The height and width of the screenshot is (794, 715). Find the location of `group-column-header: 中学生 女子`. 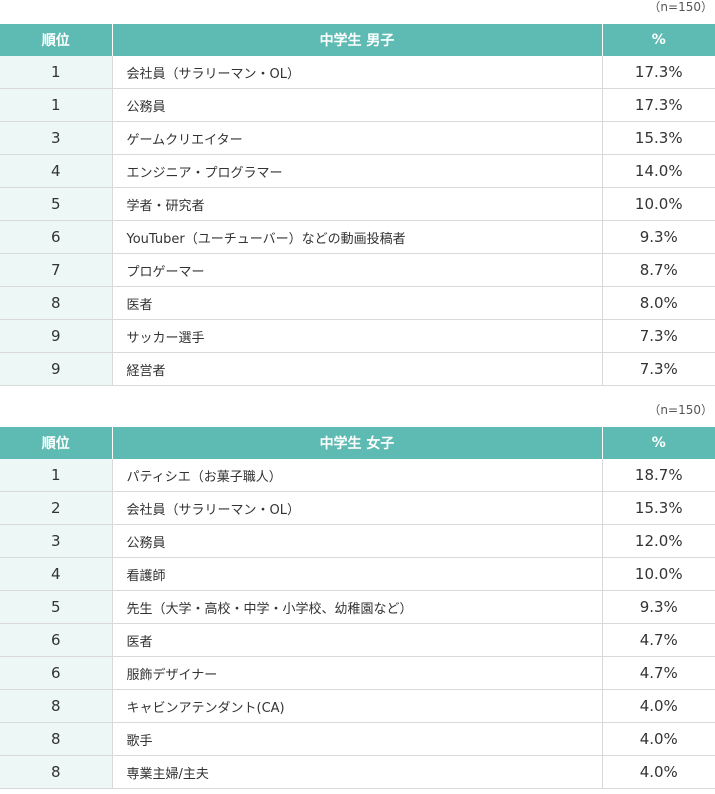

group-column-header: 中学生 女子 is located at coordinates (357, 443).